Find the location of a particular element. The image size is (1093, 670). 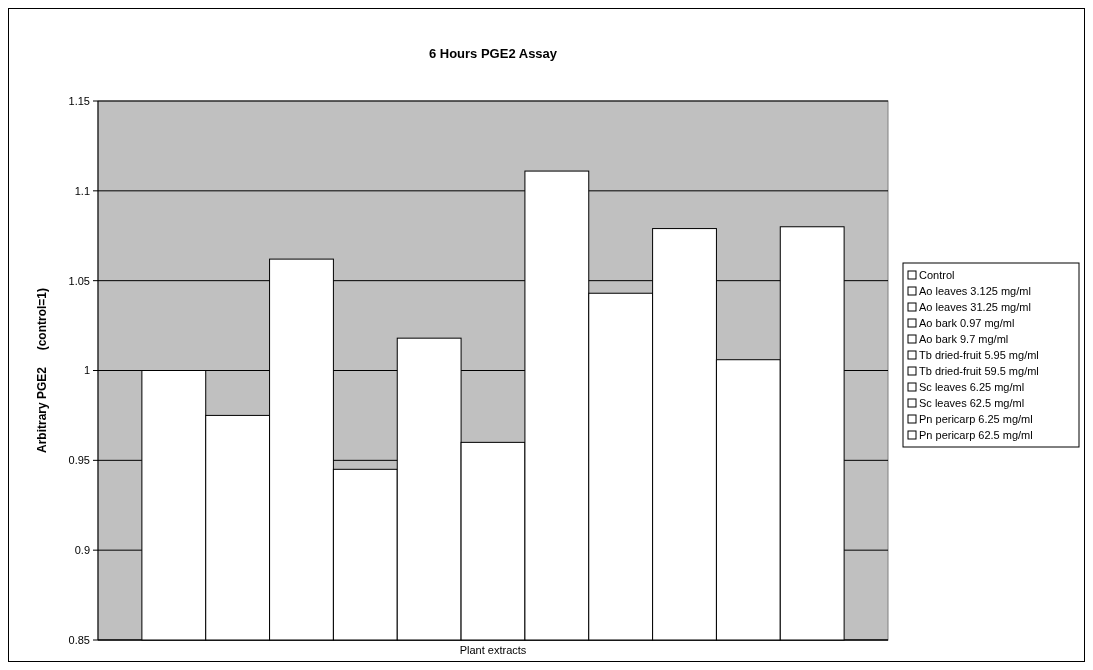

y-tick-label: 1.15 is located at coordinates (79, 100).